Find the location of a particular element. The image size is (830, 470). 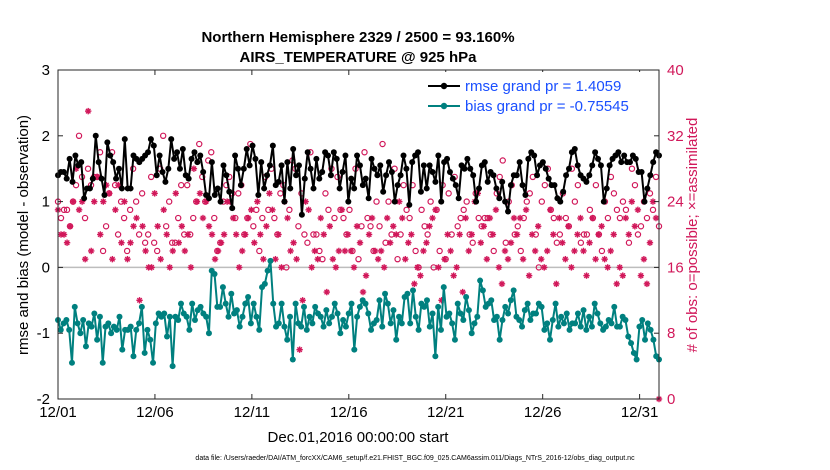

y-tick-label: -2 is located at coordinates (43, 399).